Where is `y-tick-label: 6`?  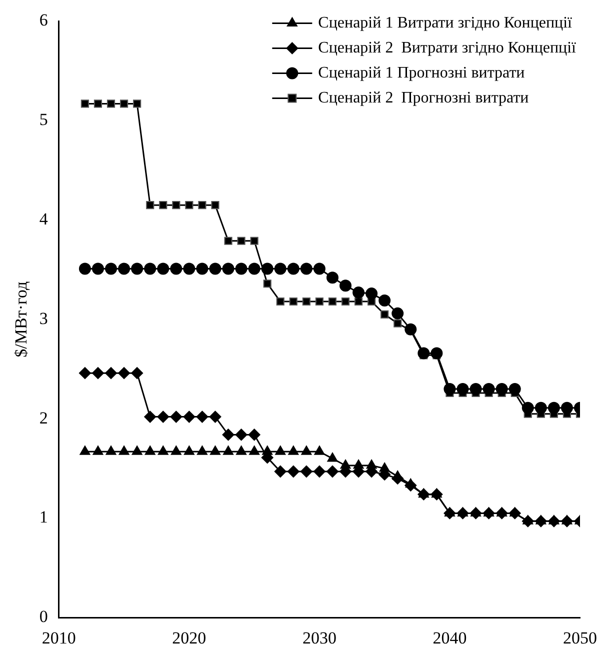 y-tick-label: 6 is located at coordinates (43, 20).